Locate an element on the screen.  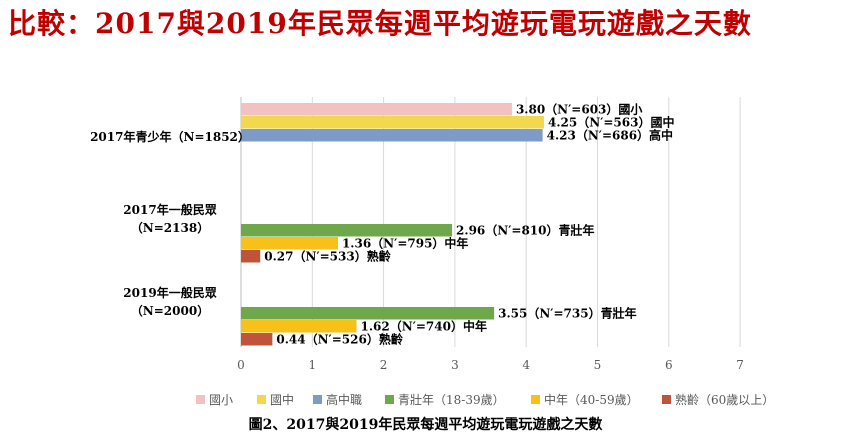
x-tick-label: 6 is located at coordinates (669, 365).